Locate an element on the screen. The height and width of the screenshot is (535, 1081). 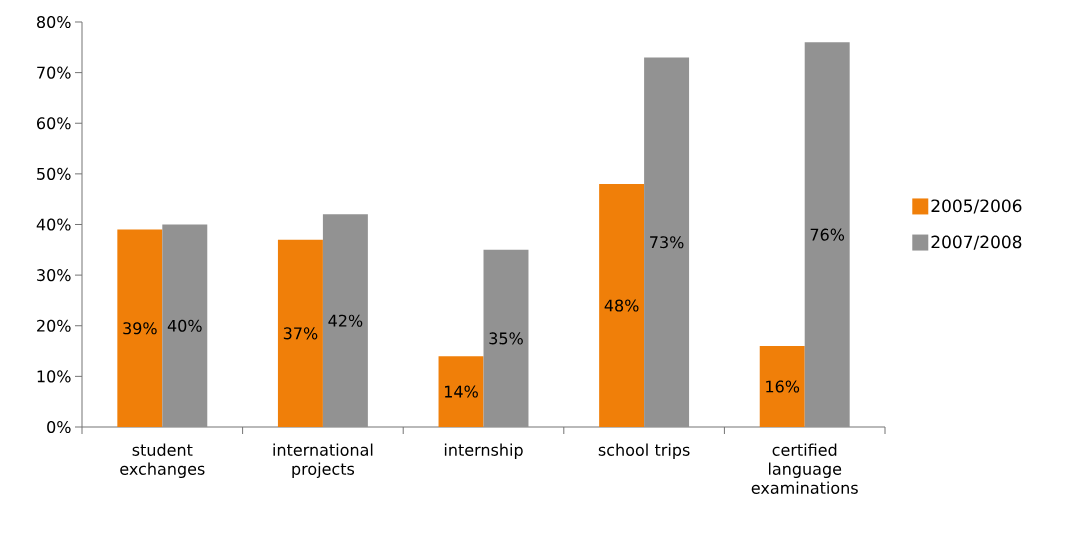
data-label: 42% is located at coordinates (345, 320).